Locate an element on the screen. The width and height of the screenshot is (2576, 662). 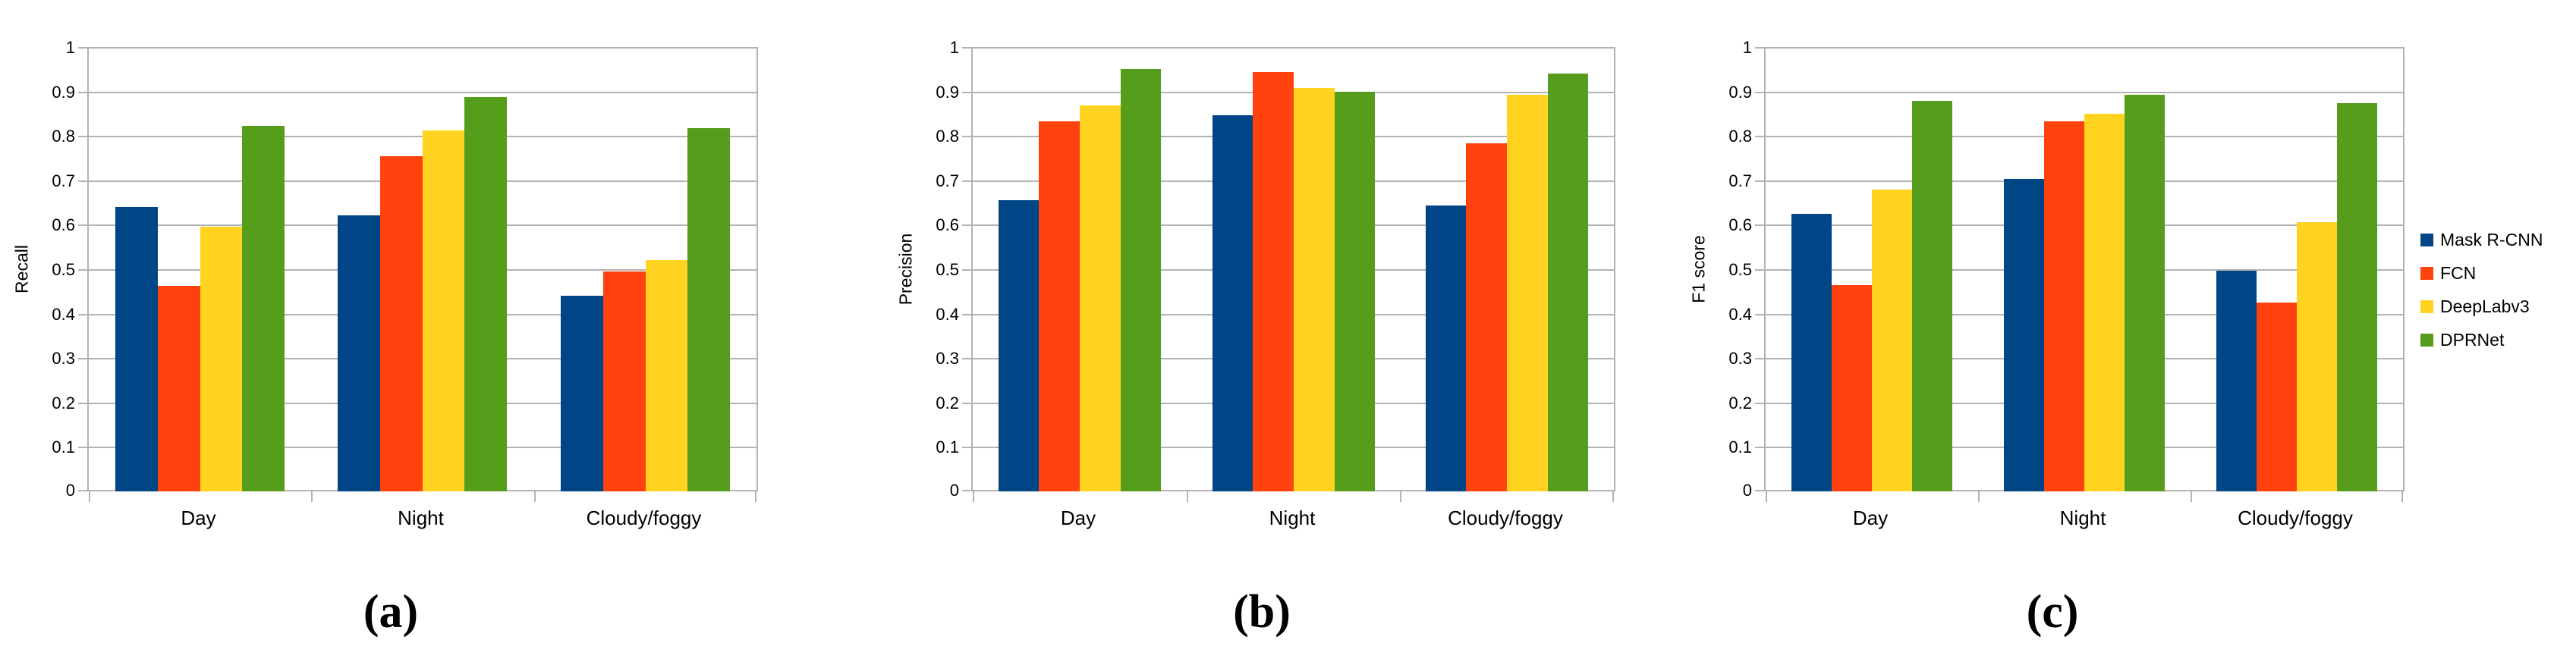
y-tick-label: 0.2 is located at coordinates (63, 403).